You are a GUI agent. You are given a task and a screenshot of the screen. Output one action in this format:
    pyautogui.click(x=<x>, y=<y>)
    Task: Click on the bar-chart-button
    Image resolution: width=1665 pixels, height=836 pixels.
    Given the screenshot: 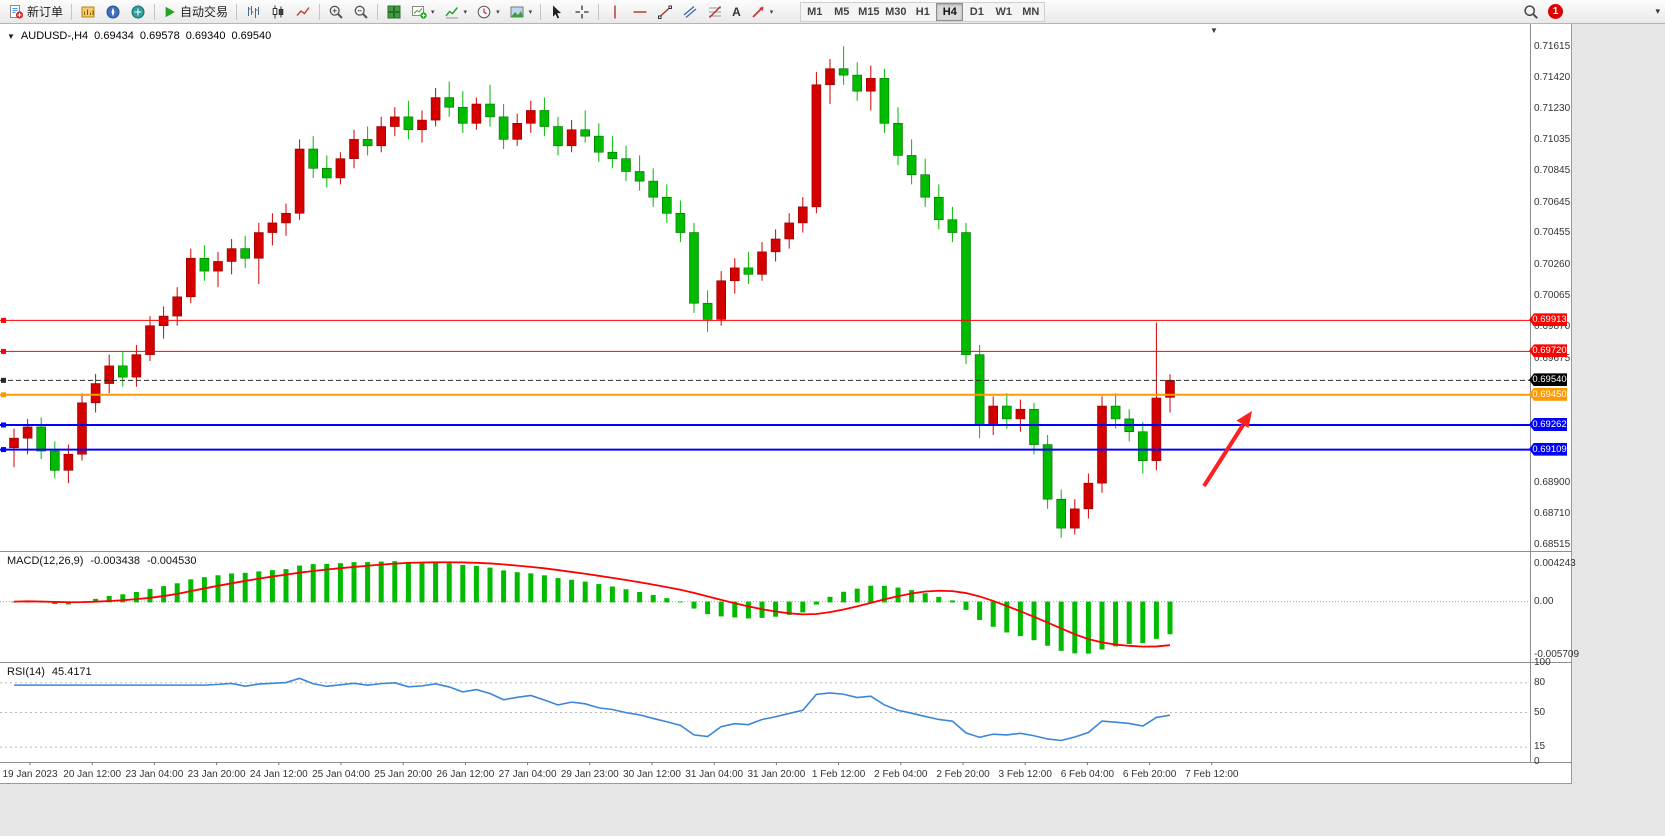 What is the action you would take?
    pyautogui.click(x=253, y=12)
    